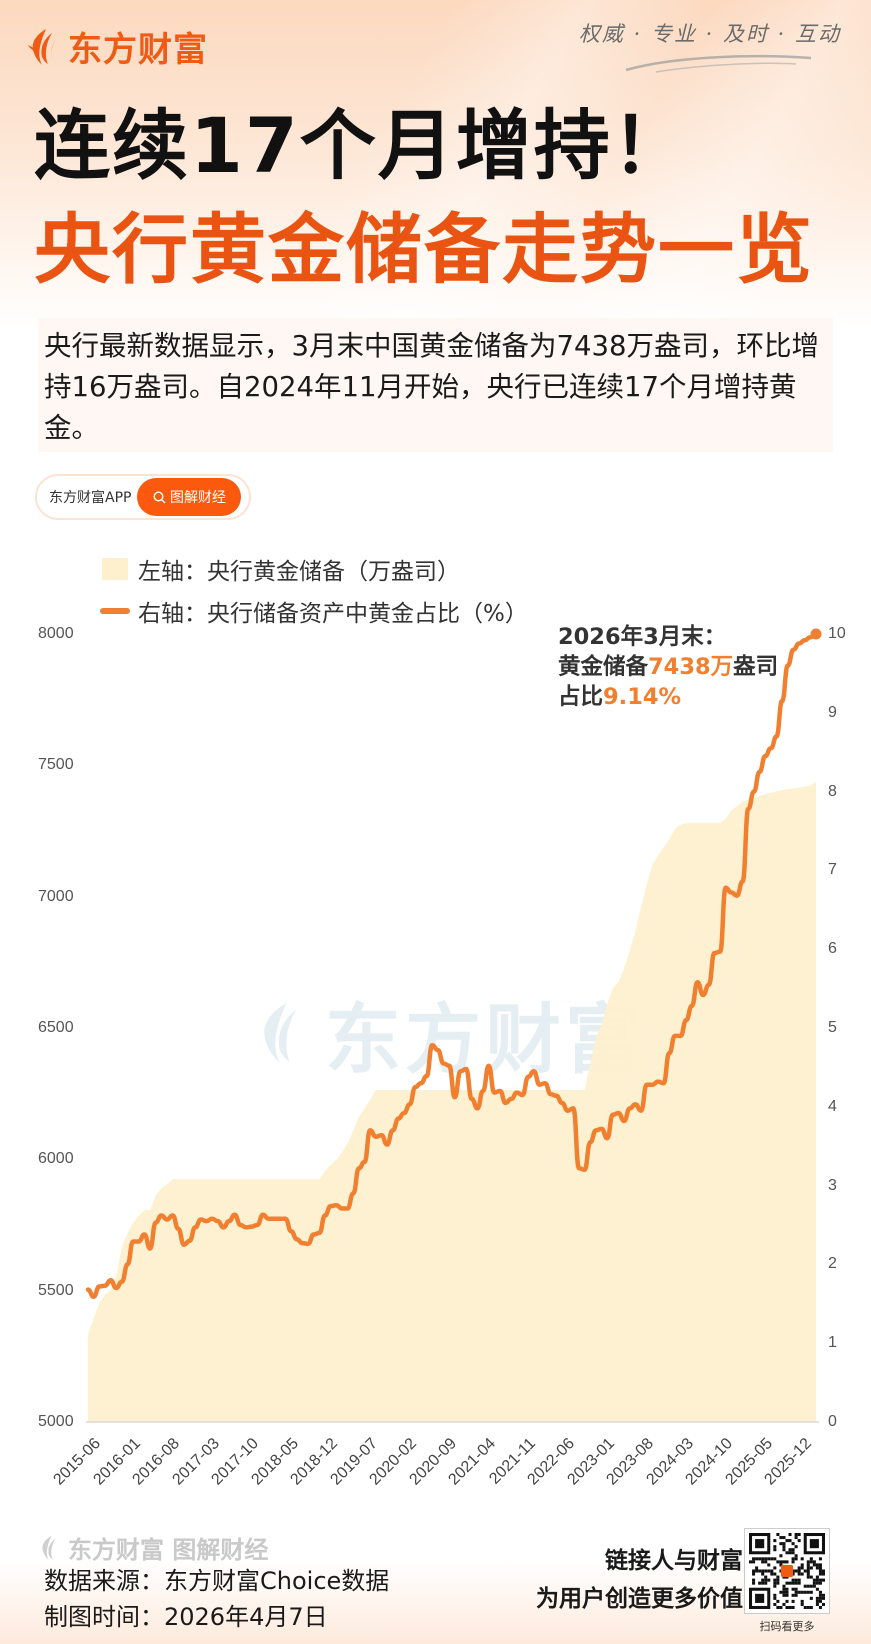 The height and width of the screenshot is (1644, 871). Describe the element at coordinates (333, 614) in the screenshot. I see `legend-label-share: 右轴：央行储备资产中黄金占比（%）` at that location.